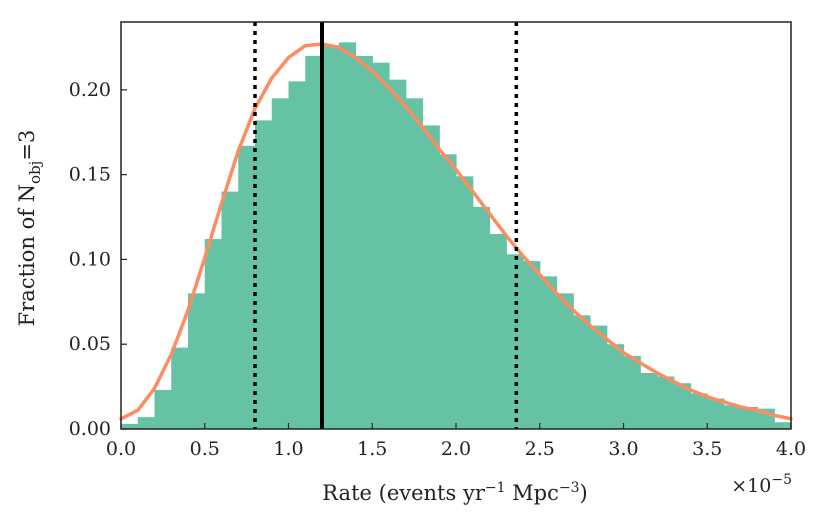 This screenshot has height=528, width=830. What do you see at coordinates (761, 484) in the screenshot?
I see `x-axis-scale-factor: ×10⁻⁵` at bounding box center [761, 484].